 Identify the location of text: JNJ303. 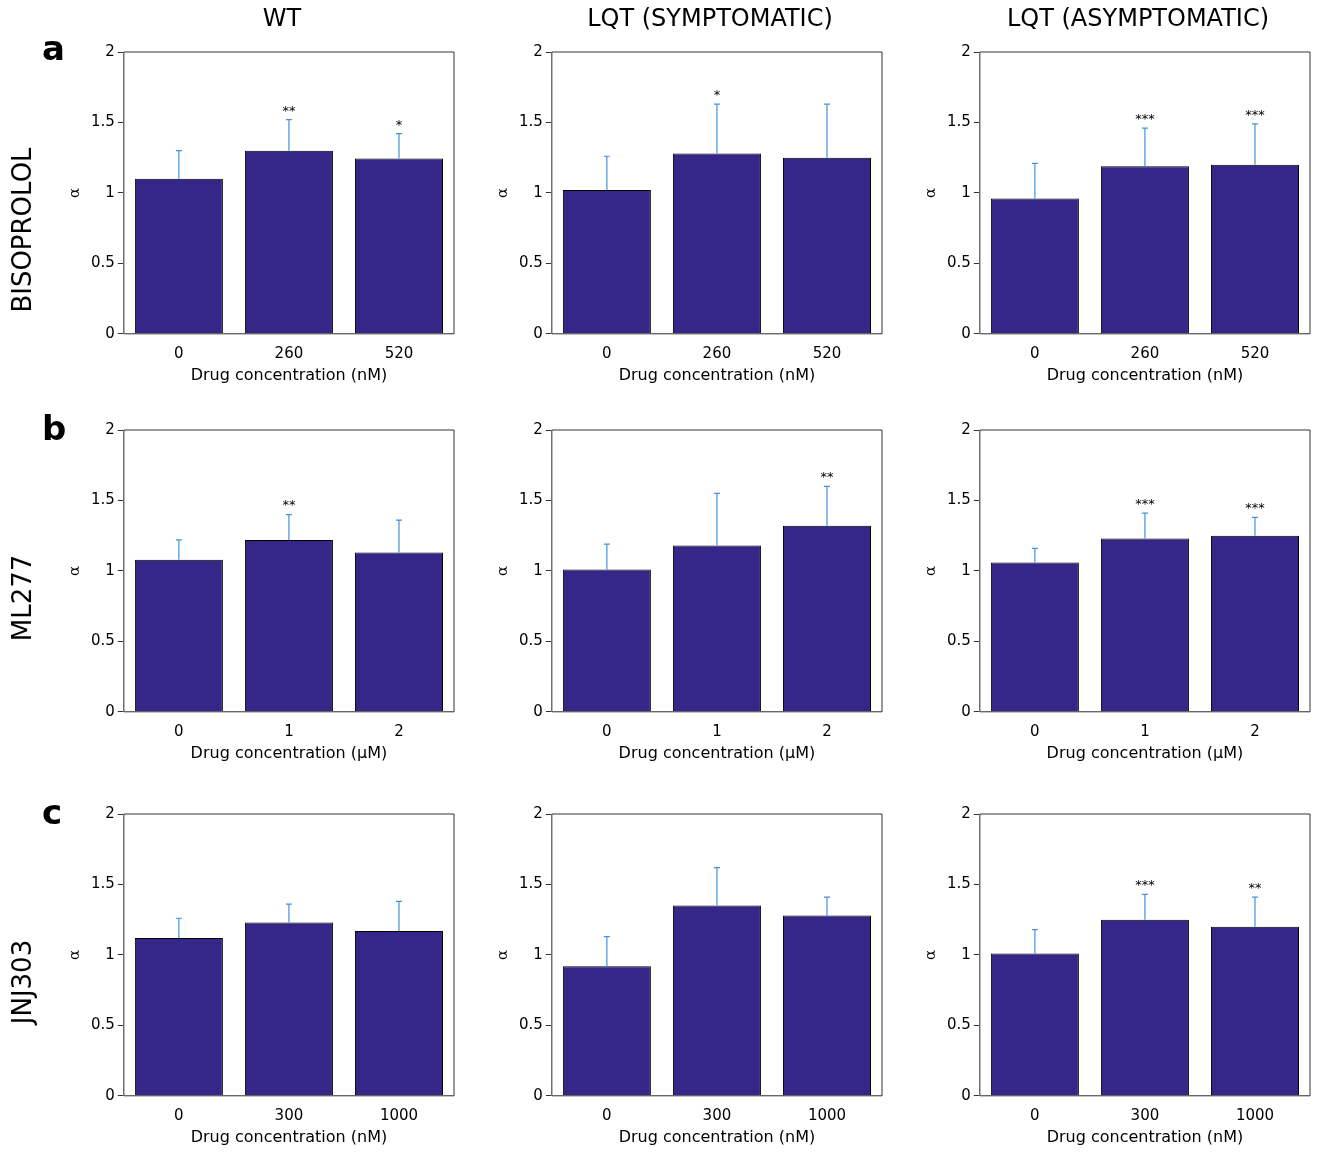
(22, 982).